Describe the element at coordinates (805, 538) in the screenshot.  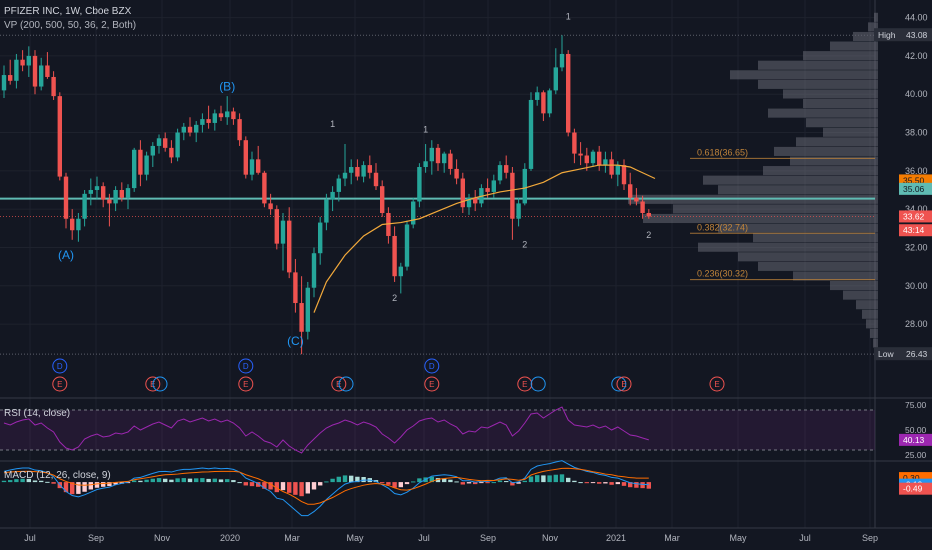
I see `time-axis-tick: Jul` at that location.